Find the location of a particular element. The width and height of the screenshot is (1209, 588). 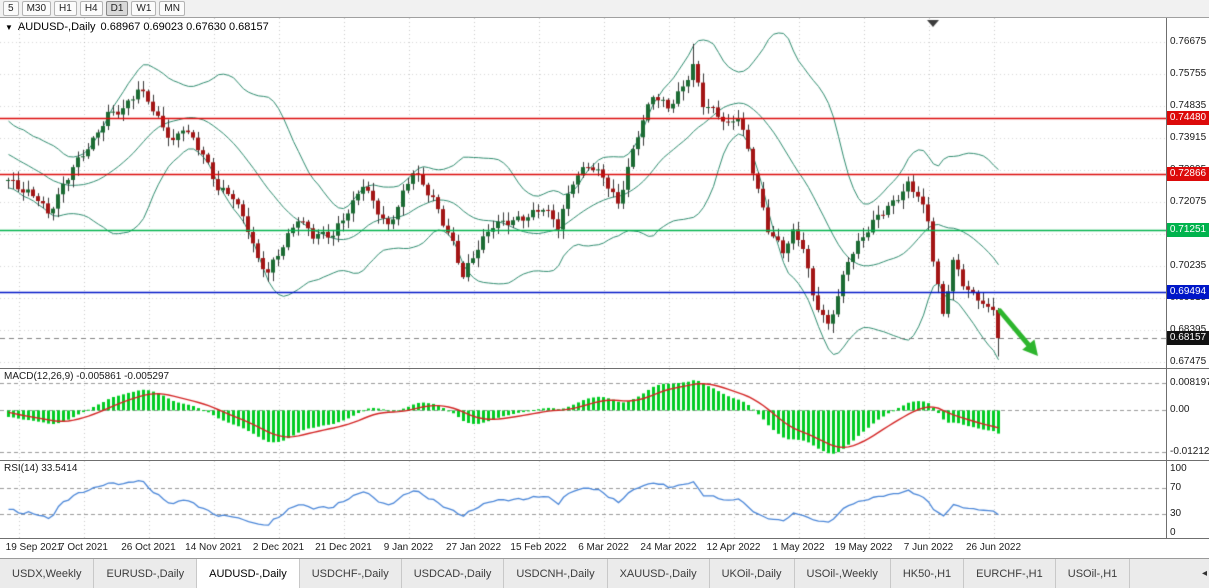

macd-axis-label: 0.00 is located at coordinates (1180, 410).